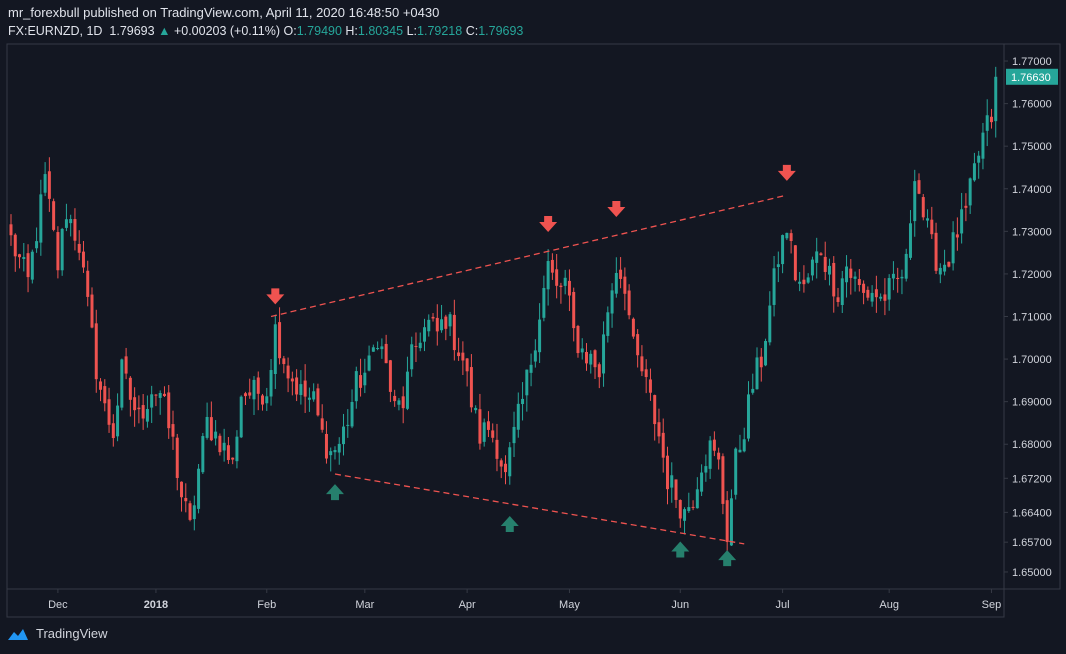 The image size is (1066, 654). I want to click on x-tick-label: May, so click(569, 605).